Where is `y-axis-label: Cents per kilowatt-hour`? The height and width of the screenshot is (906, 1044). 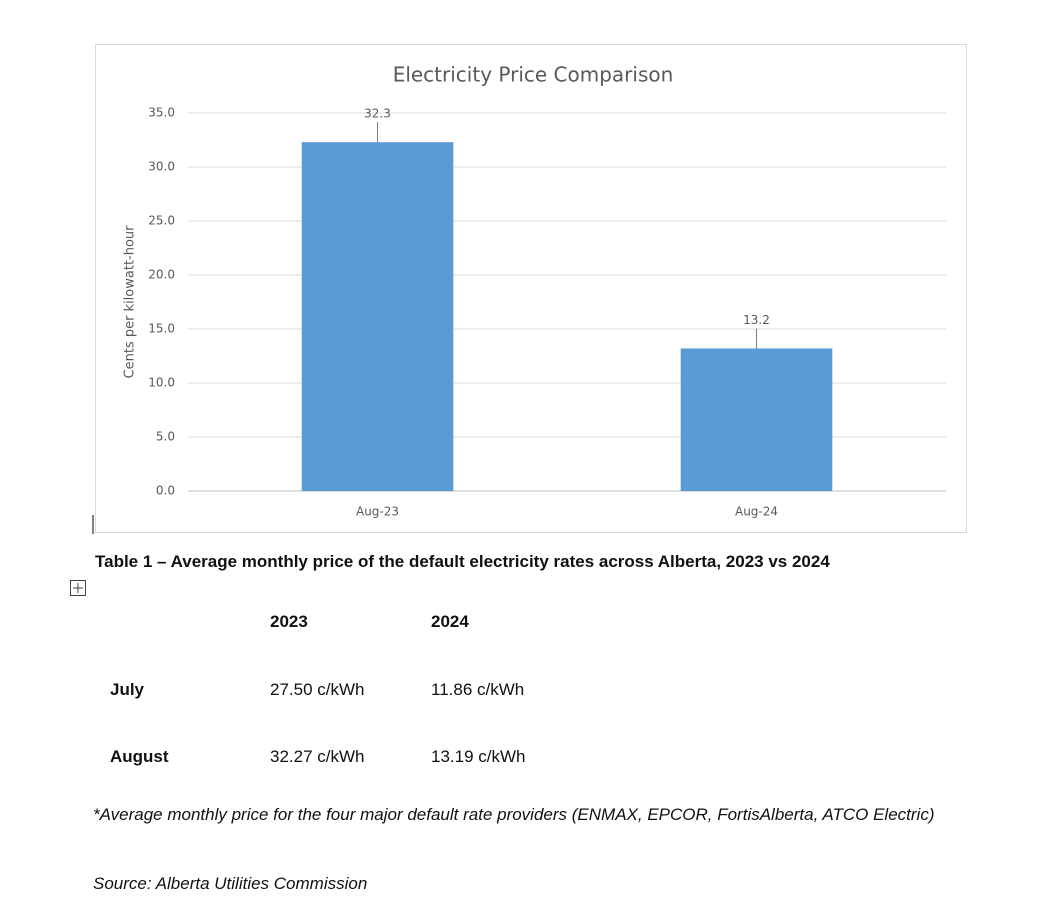 y-axis-label: Cents per kilowatt-hour is located at coordinates (130, 302).